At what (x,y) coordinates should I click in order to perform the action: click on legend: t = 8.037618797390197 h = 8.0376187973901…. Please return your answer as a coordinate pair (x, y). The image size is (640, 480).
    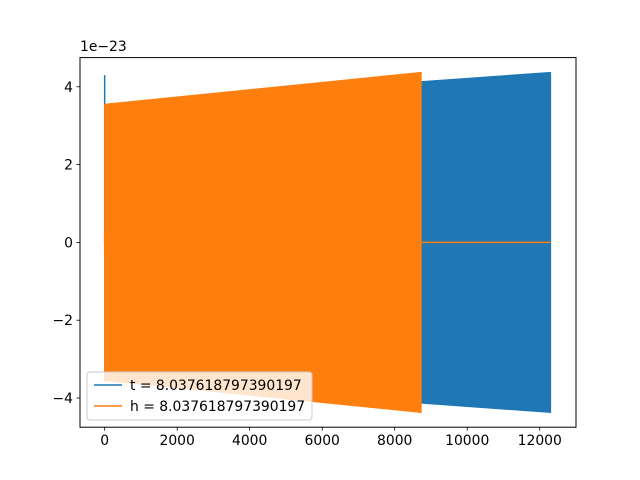
    Looking at the image, I should click on (199, 396).